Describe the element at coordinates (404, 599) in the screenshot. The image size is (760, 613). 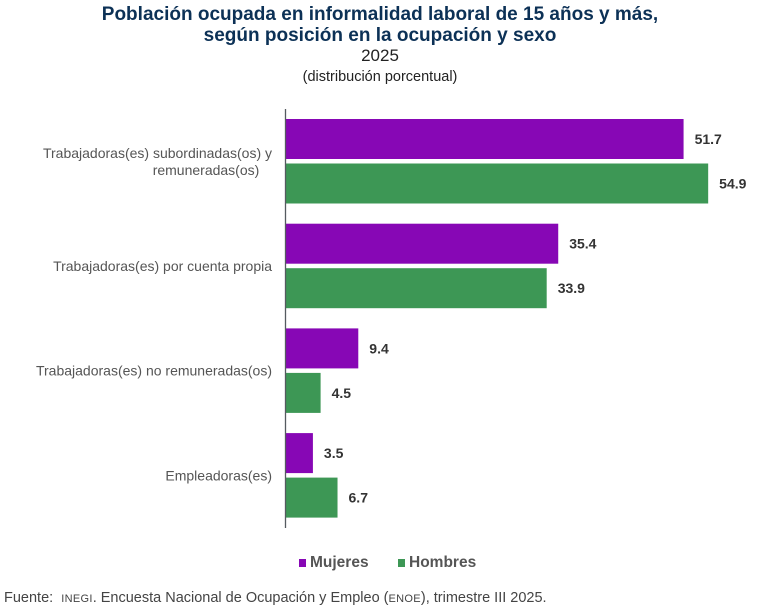
I see `source-survey: ENOE` at that location.